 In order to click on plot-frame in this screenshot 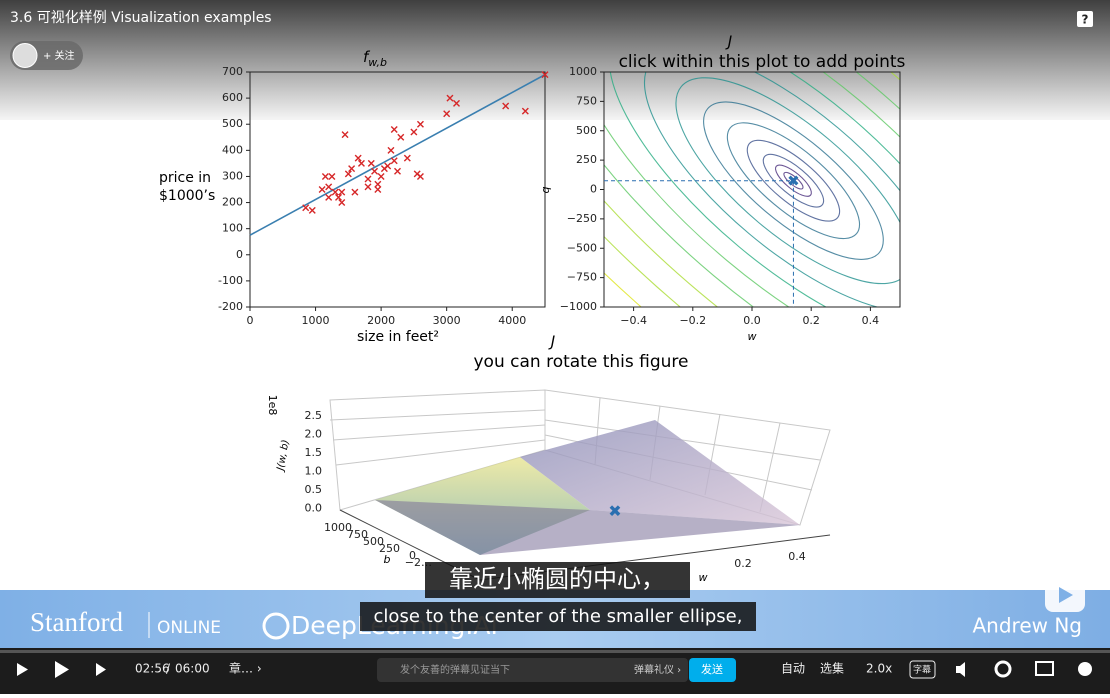, I will do `click(397, 189)`.